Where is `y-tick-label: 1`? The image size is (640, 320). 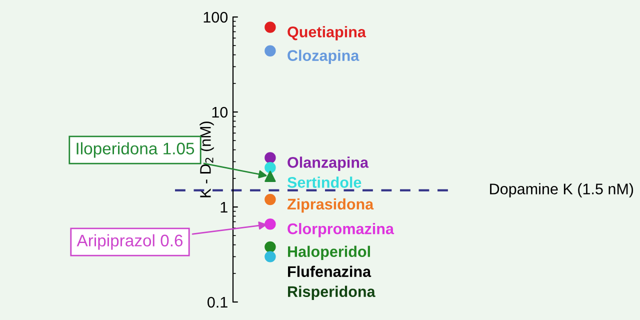
y-tick-label: 1 is located at coordinates (224, 207).